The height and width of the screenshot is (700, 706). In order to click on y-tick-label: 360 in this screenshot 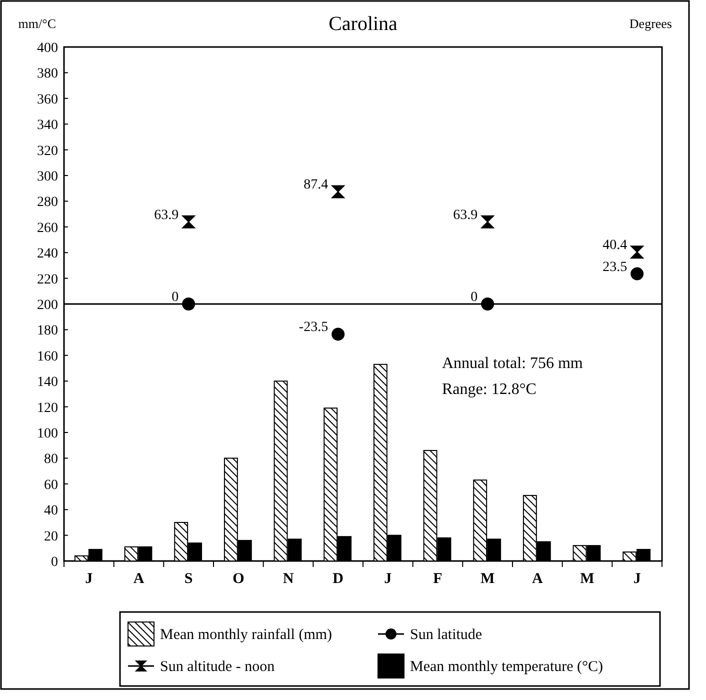, I will do `click(47, 100)`.